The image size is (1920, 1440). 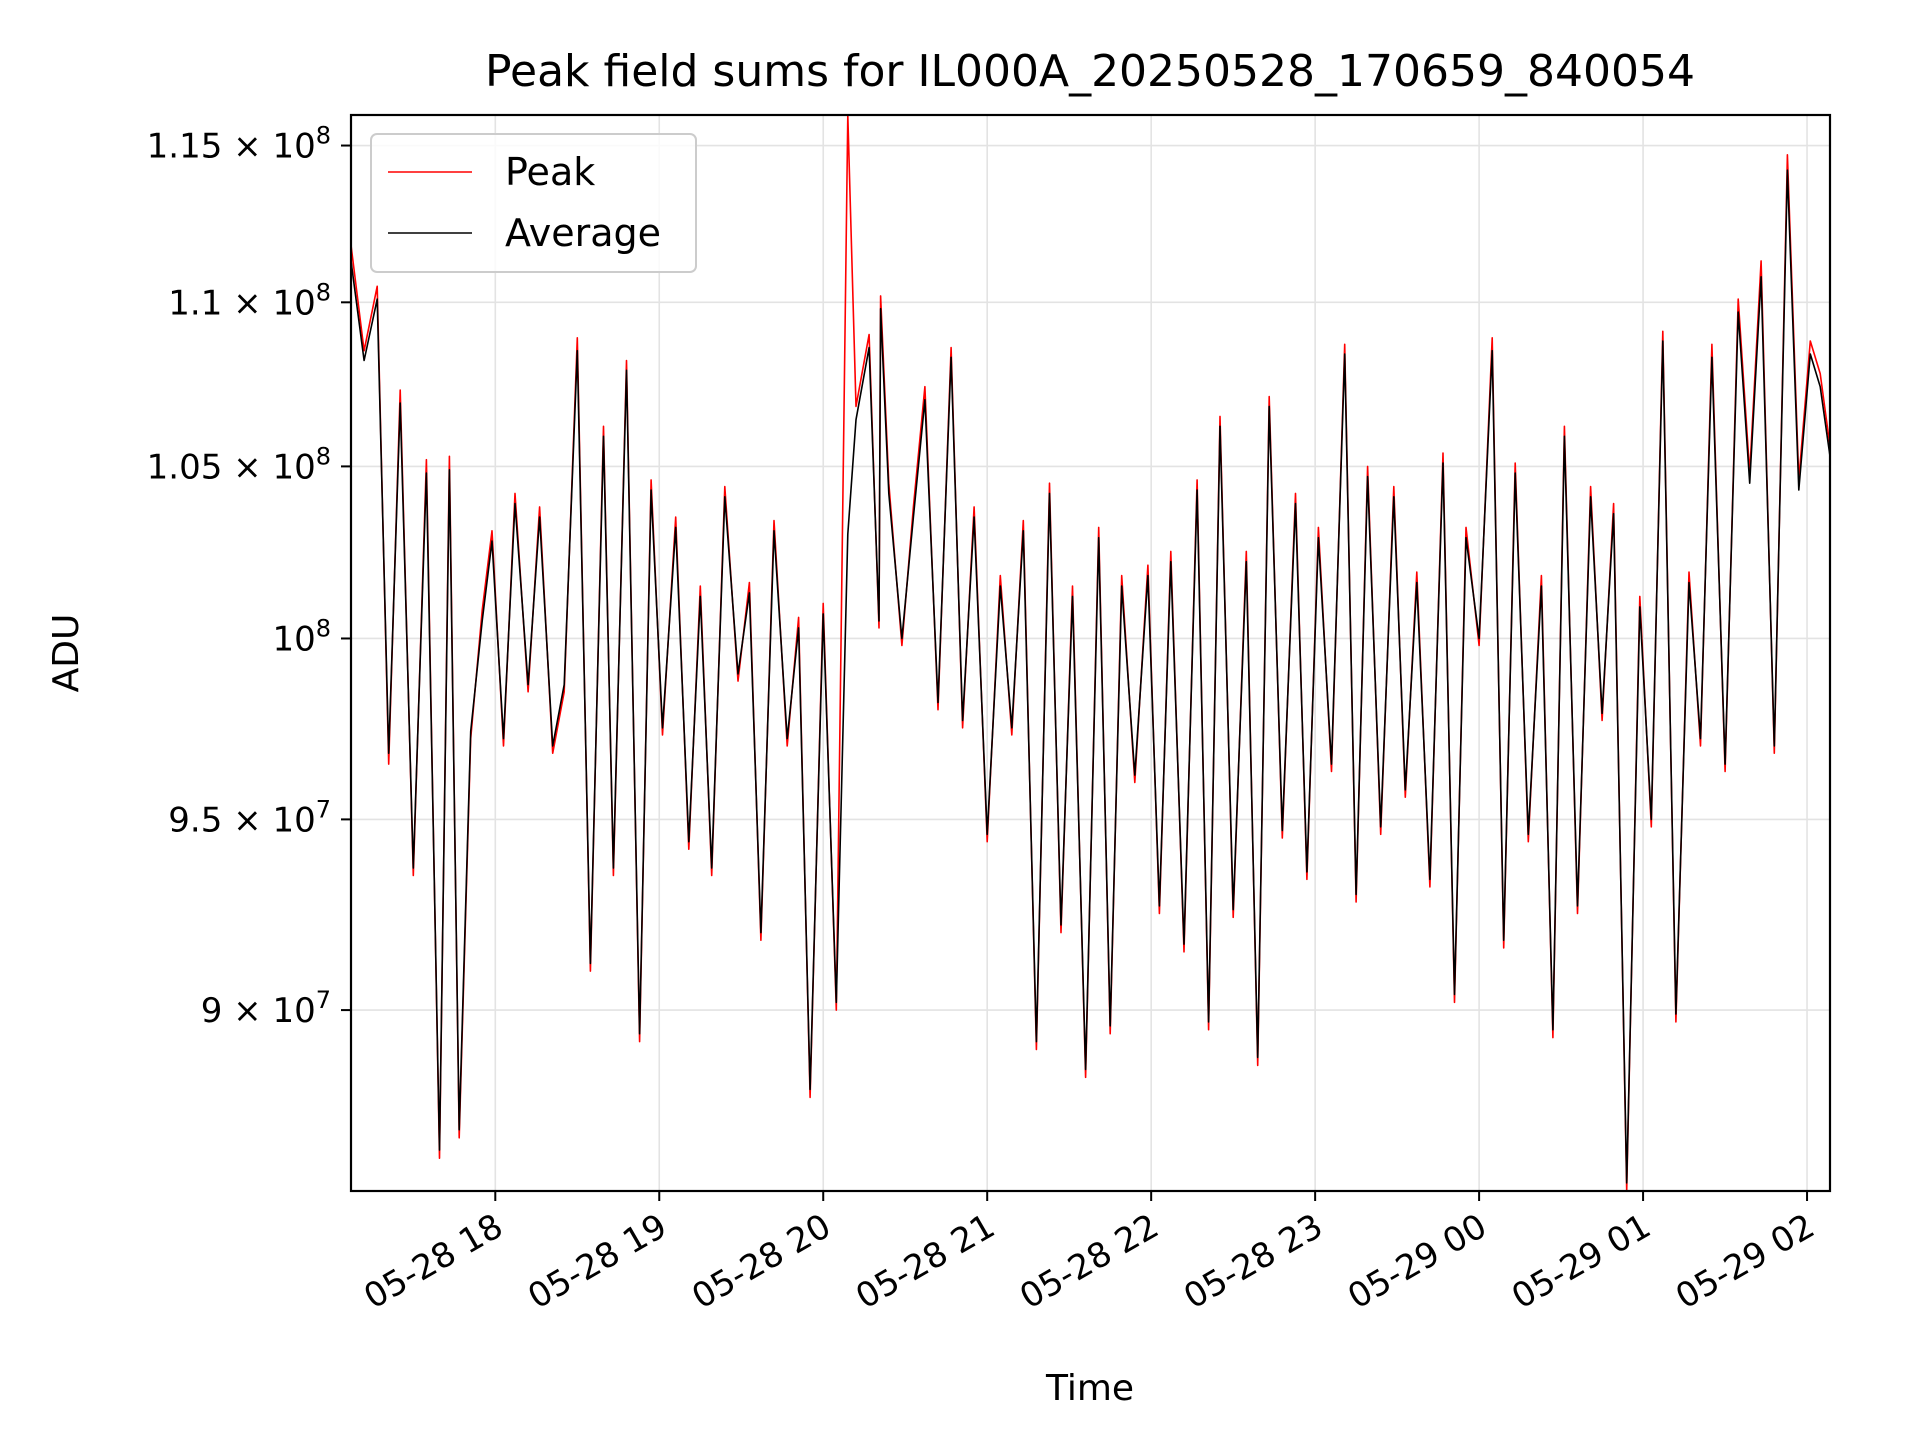 What do you see at coordinates (66, 653) in the screenshot?
I see `y-axis-label: ADU` at bounding box center [66, 653].